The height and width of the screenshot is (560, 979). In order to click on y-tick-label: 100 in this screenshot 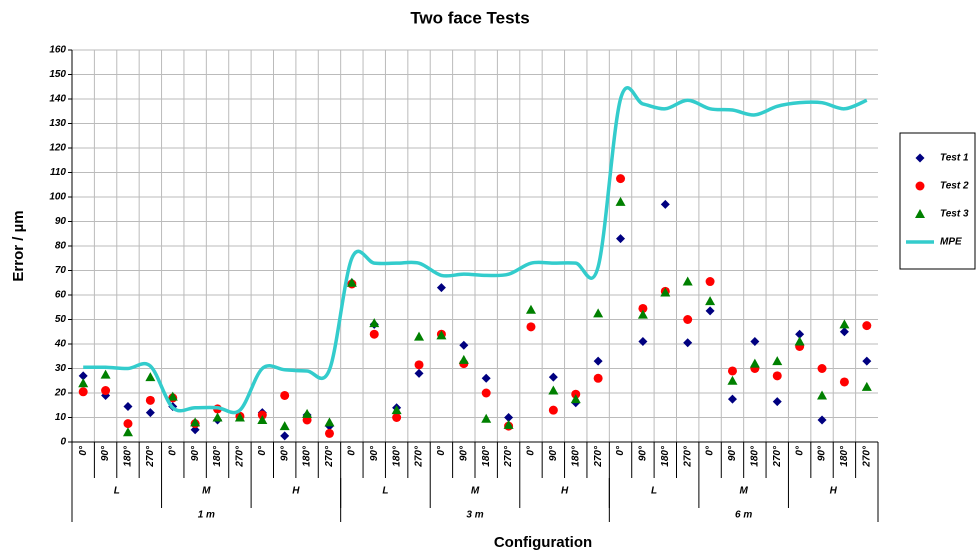, I will do `click(57, 197)`.